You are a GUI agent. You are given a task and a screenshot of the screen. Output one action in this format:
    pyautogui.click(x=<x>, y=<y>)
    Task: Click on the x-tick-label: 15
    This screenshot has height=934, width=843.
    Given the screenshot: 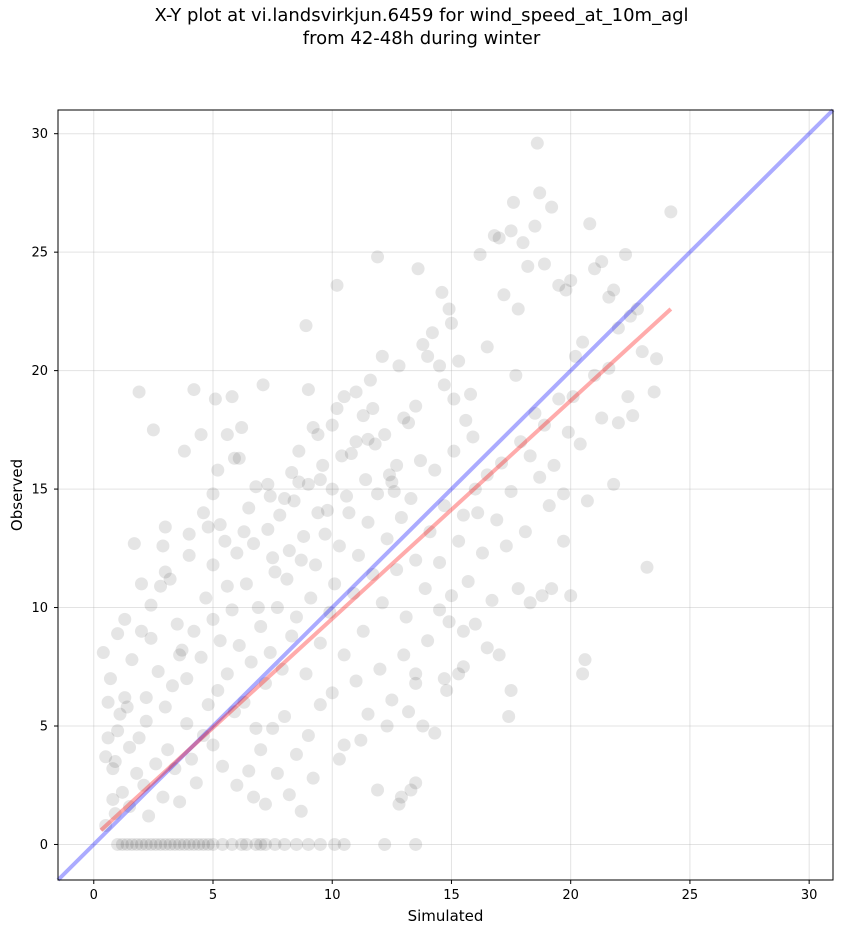 What is the action you would take?
    pyautogui.click(x=451, y=895)
    